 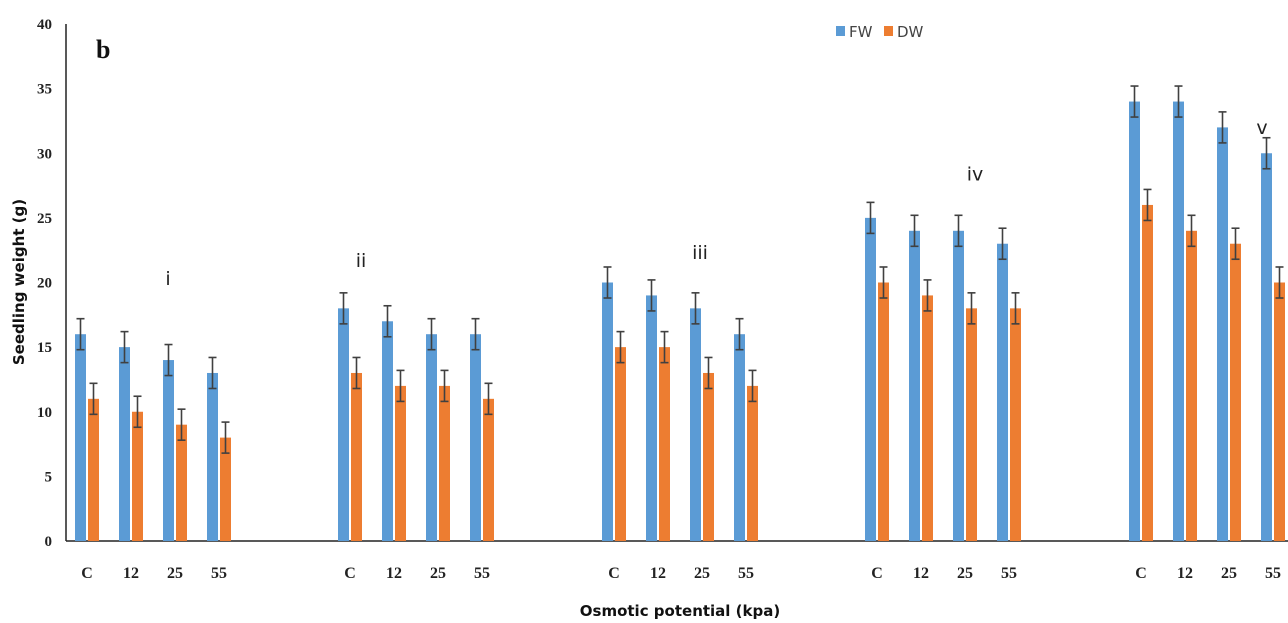 What do you see at coordinates (44, 25) in the screenshot?
I see `y-tick-label: 40` at bounding box center [44, 25].